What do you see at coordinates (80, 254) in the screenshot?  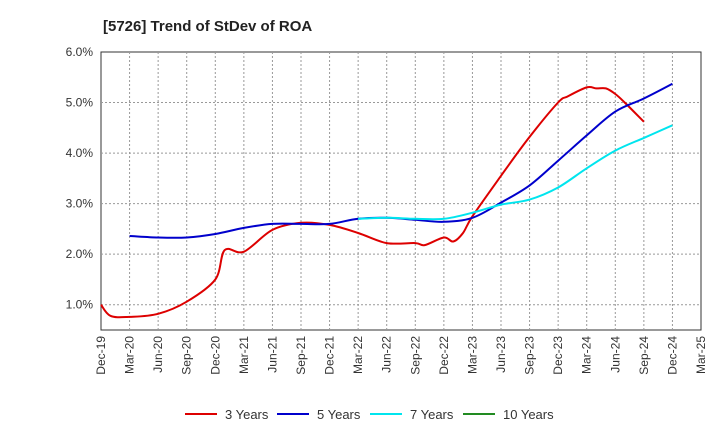 I see `y-tick-label: 2.0%` at bounding box center [80, 254].